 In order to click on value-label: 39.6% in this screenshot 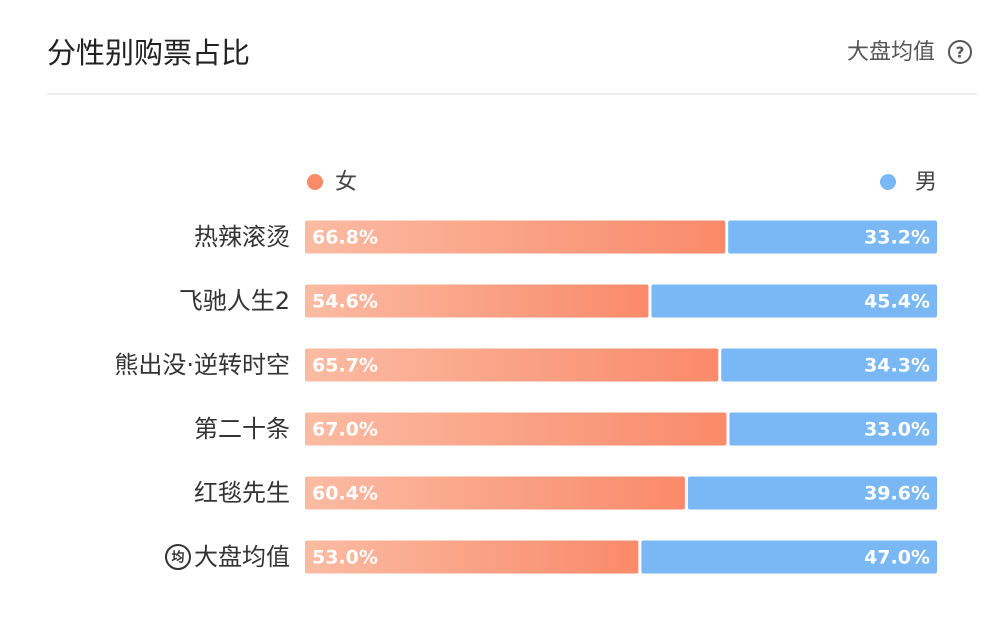, I will do `click(897, 494)`.